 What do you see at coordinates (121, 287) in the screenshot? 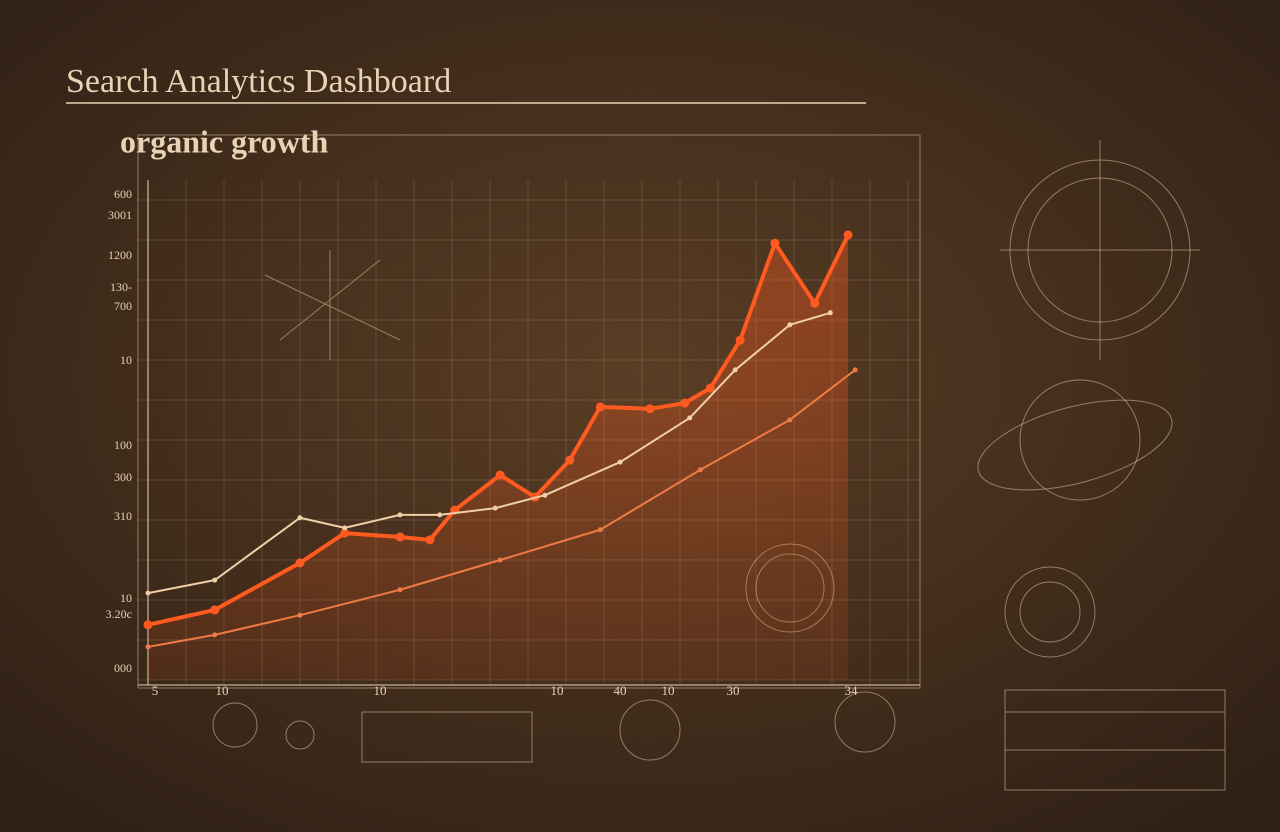
I see `y-axis-label: 130-` at bounding box center [121, 287].